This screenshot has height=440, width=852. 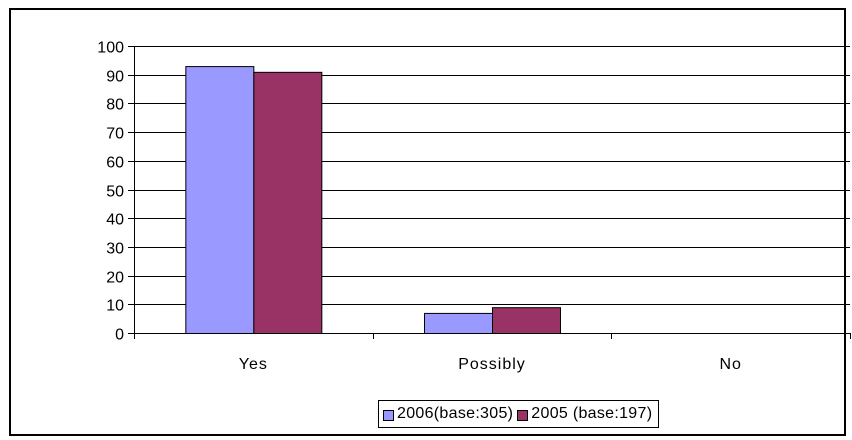 I want to click on legend-label-series-2: 2005 (base:197), so click(x=592, y=413).